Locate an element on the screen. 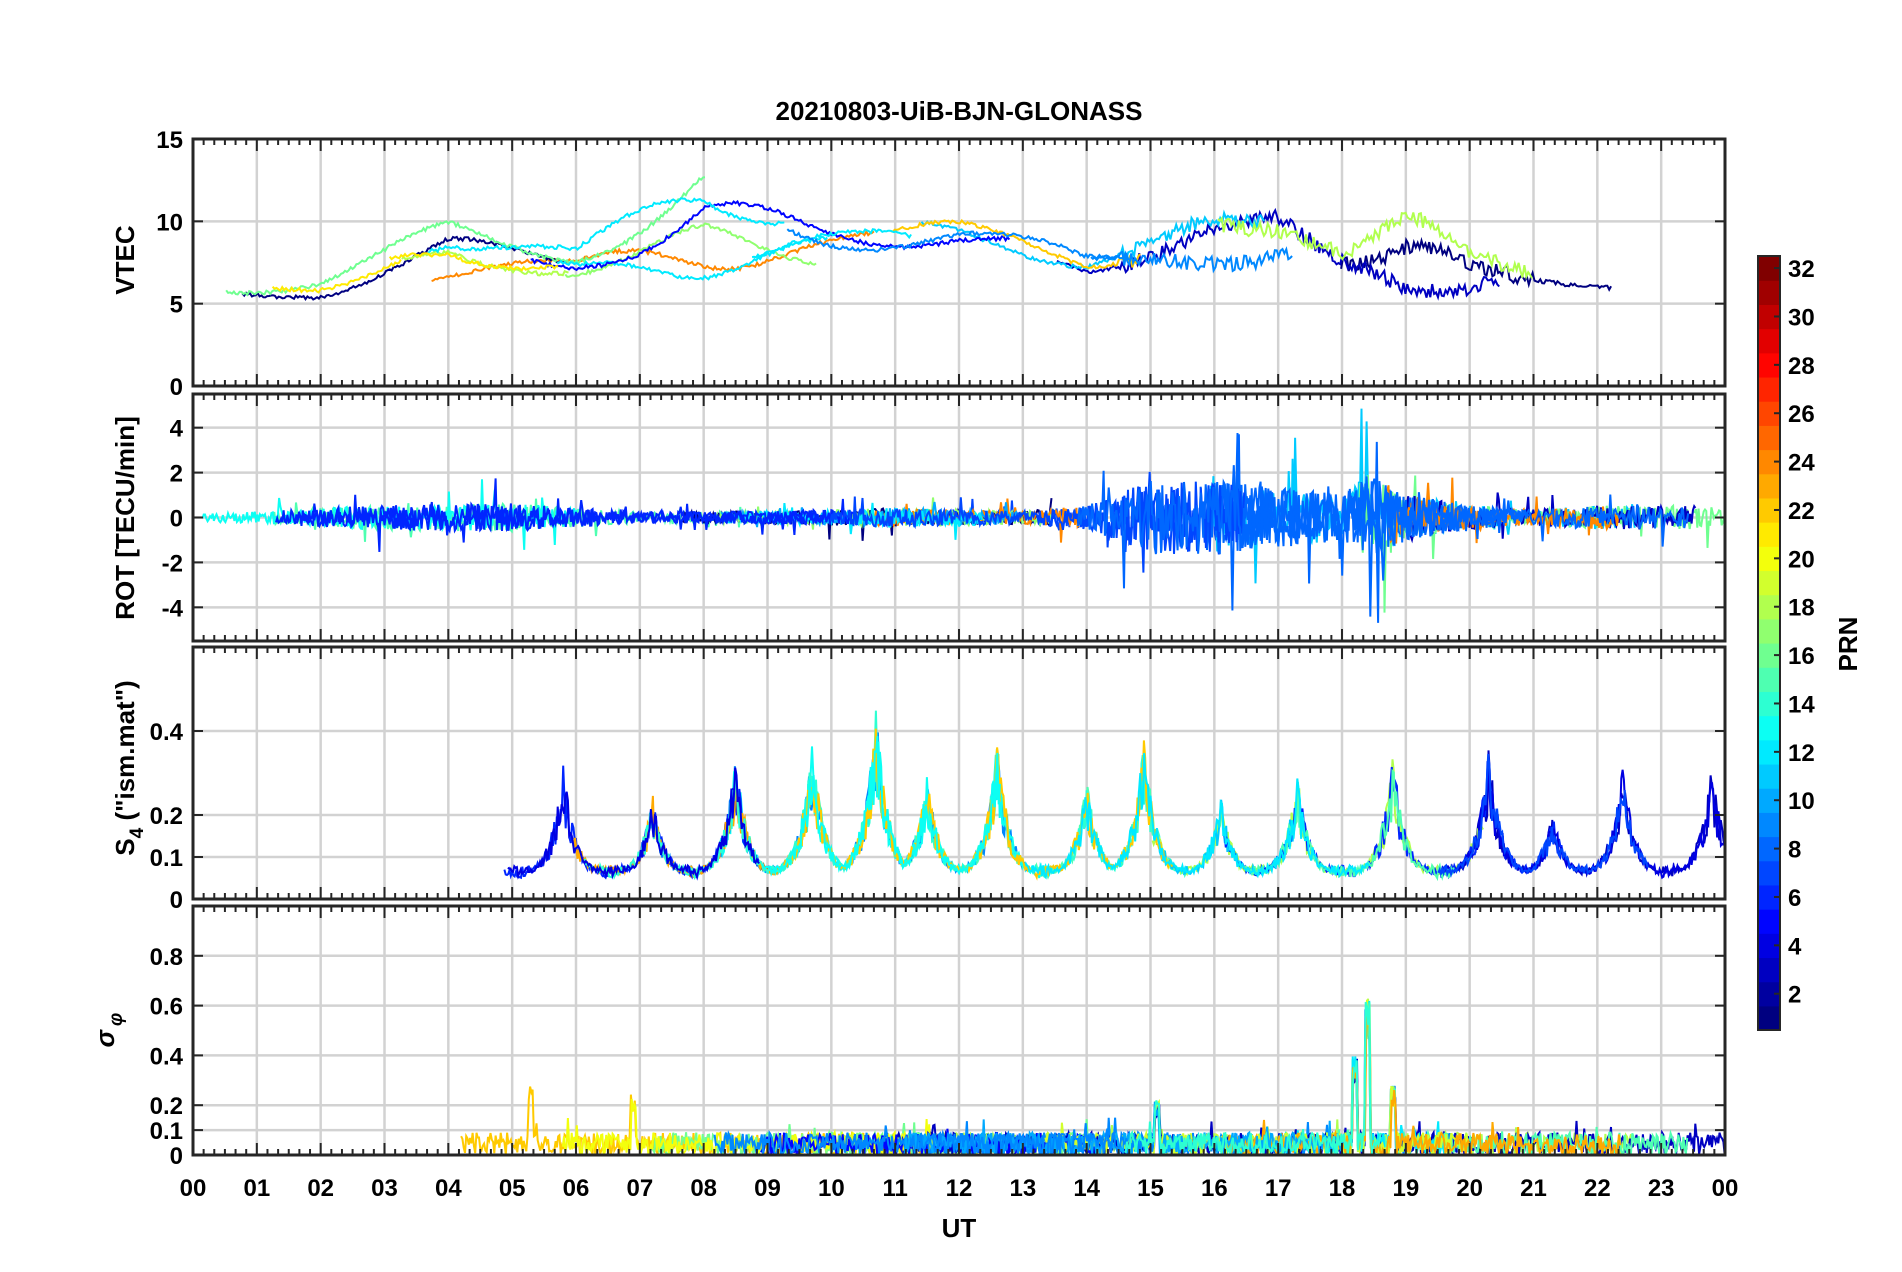 The width and height of the screenshot is (1902, 1272). colorbar-tick-label: 14 is located at coordinates (1801, 704).